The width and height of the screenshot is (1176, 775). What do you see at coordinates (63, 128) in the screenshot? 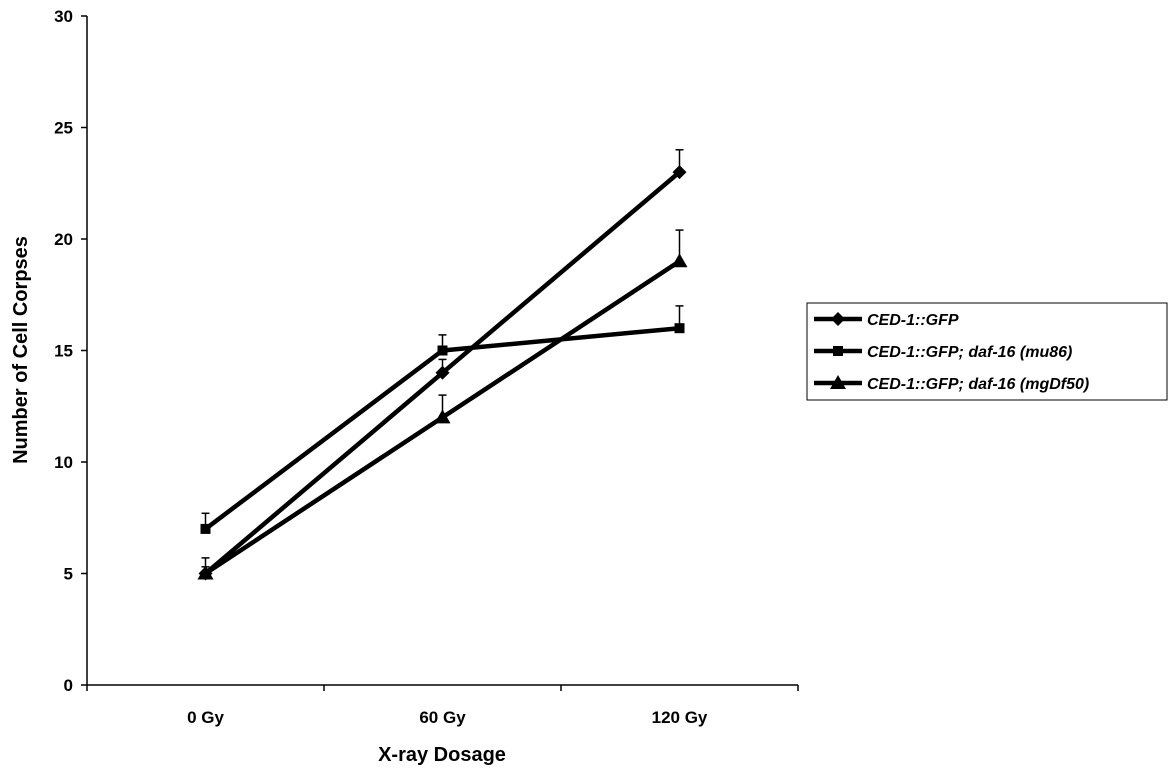
I see `y-tick-label: 25` at bounding box center [63, 128].